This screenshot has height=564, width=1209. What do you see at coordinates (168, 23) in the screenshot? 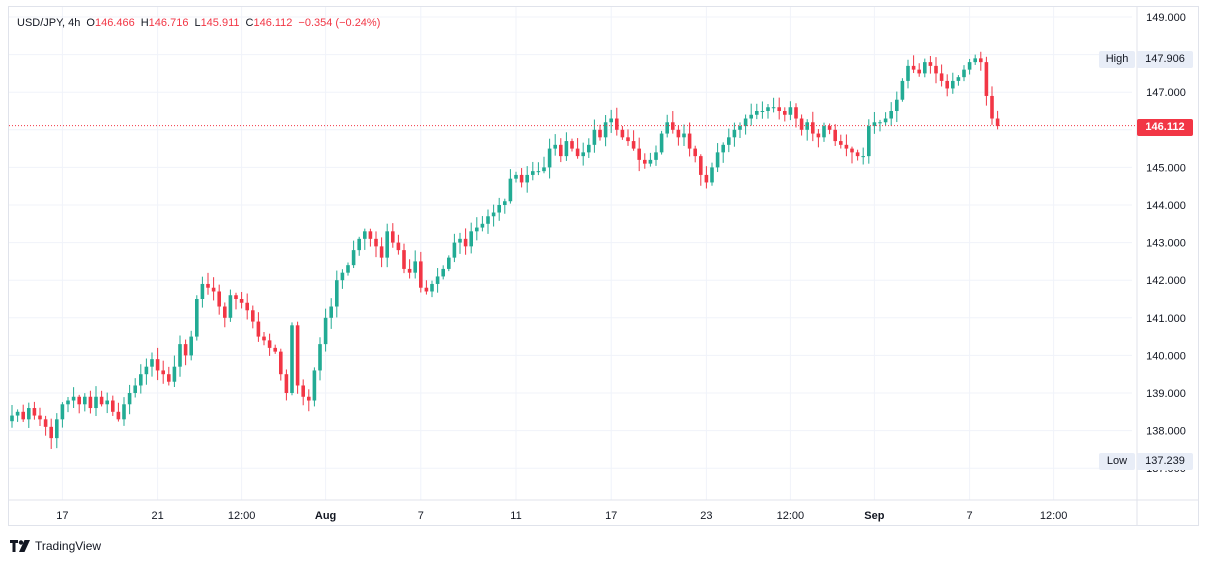
I see `high-value: 146.716` at bounding box center [168, 23].